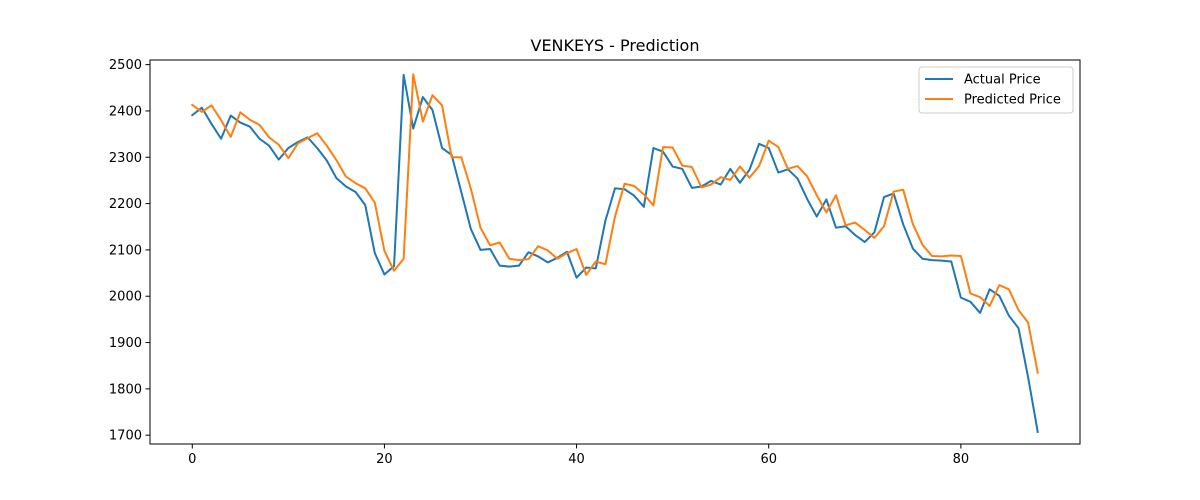  Describe the element at coordinates (1012, 100) in the screenshot. I see `legend-label-predicted-price: Predicted Price` at that location.